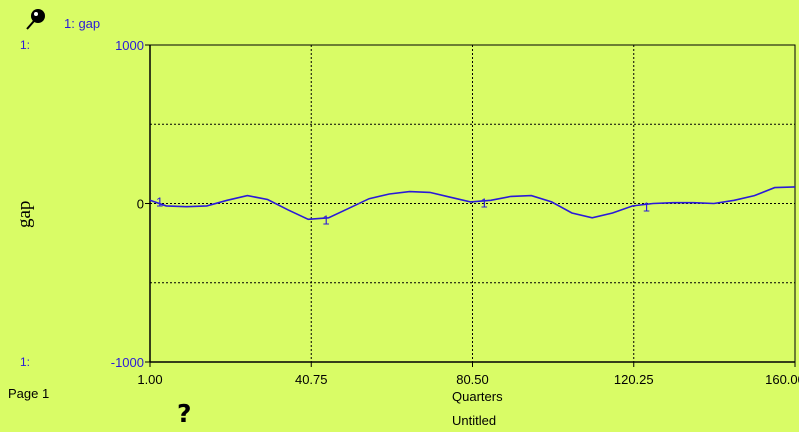  I want to click on x-tick-label: 40.75, so click(311, 379).